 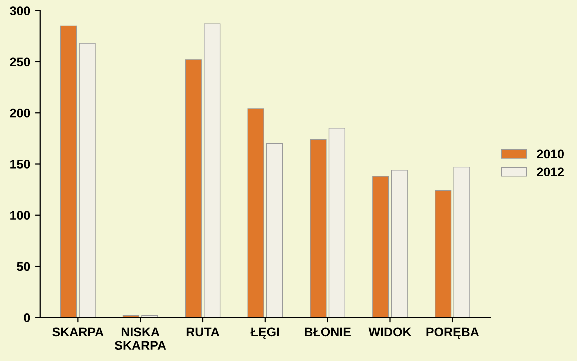 What do you see at coordinates (20, 62) in the screenshot?
I see `y-tick-label: 250` at bounding box center [20, 62].